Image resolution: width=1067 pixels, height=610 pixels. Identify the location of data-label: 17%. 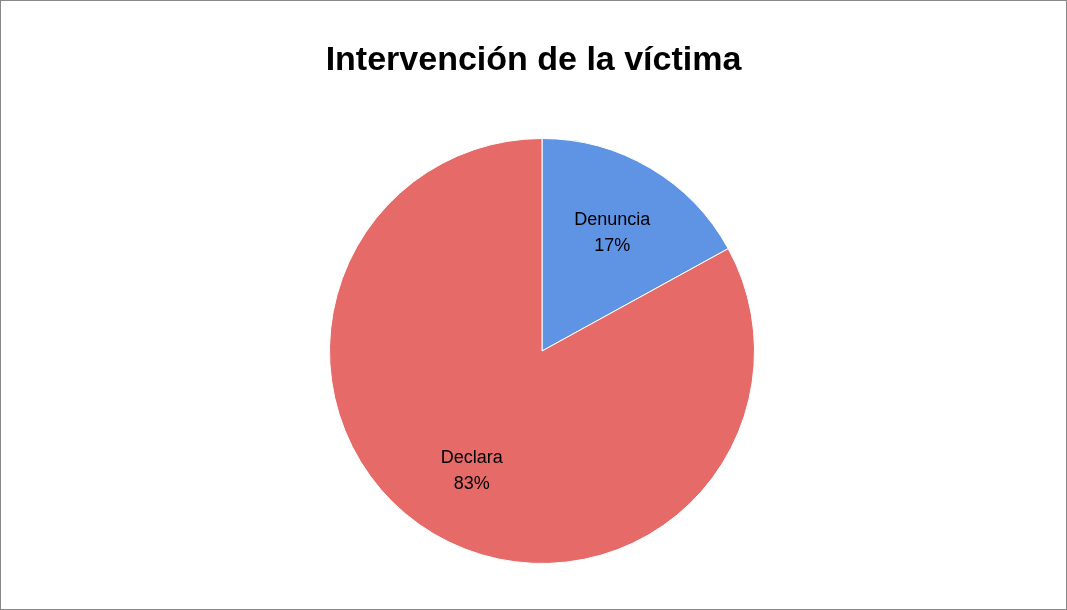
(612, 245).